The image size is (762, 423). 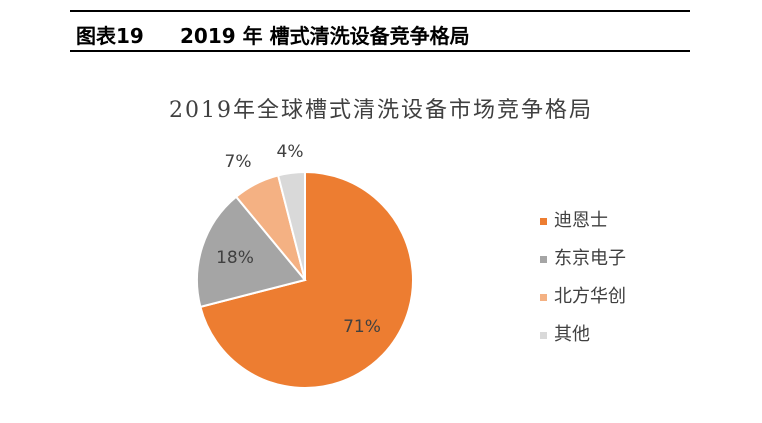 What do you see at coordinates (572, 334) in the screenshot?
I see `legend-label: 其他` at bounding box center [572, 334].